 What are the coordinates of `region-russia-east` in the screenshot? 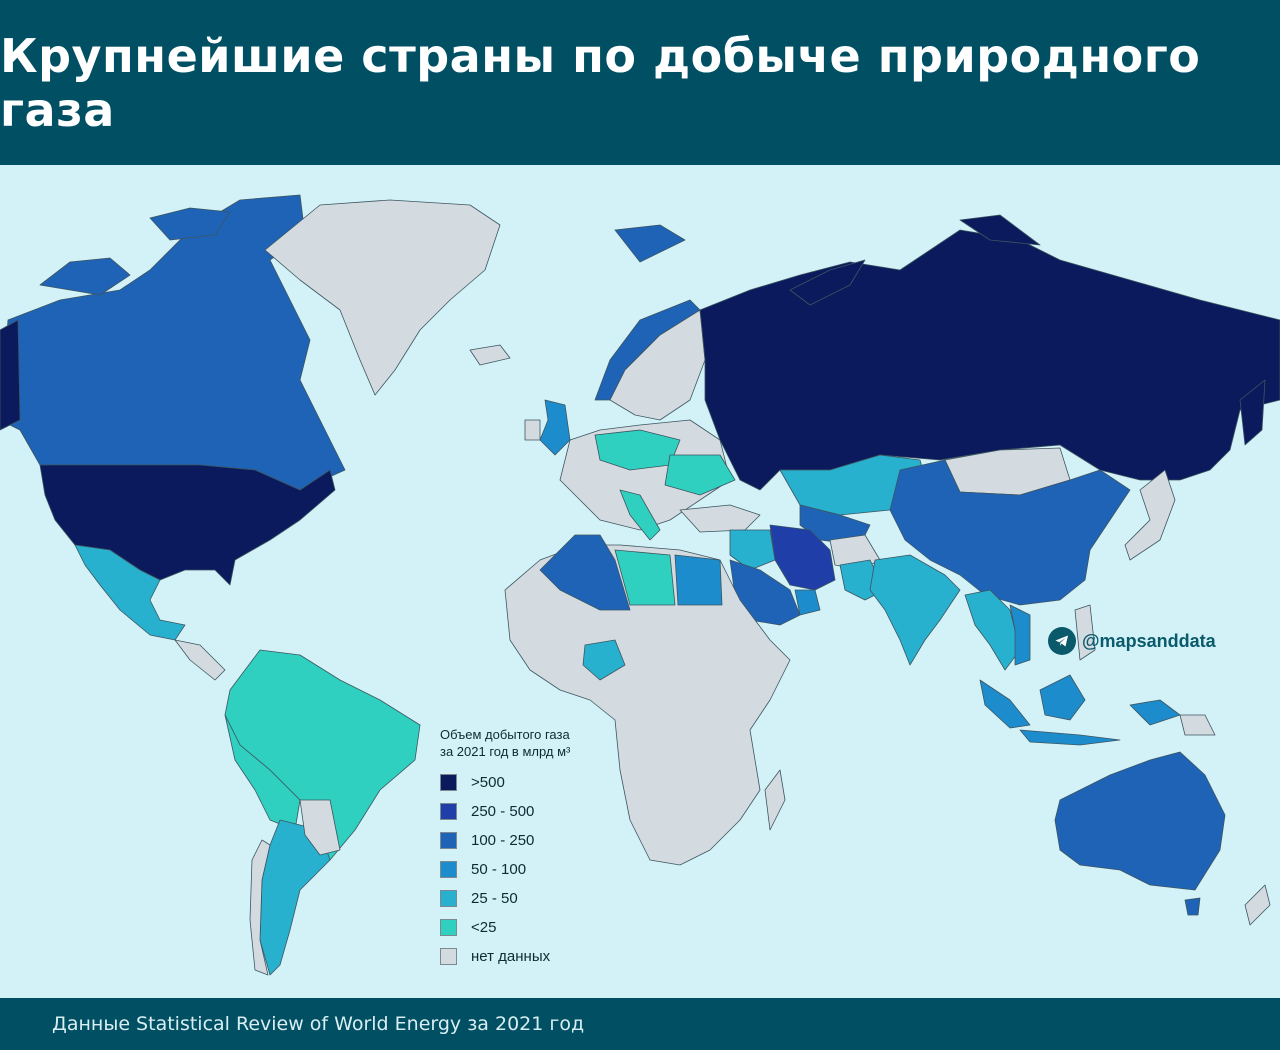 It's located at (1252, 412).